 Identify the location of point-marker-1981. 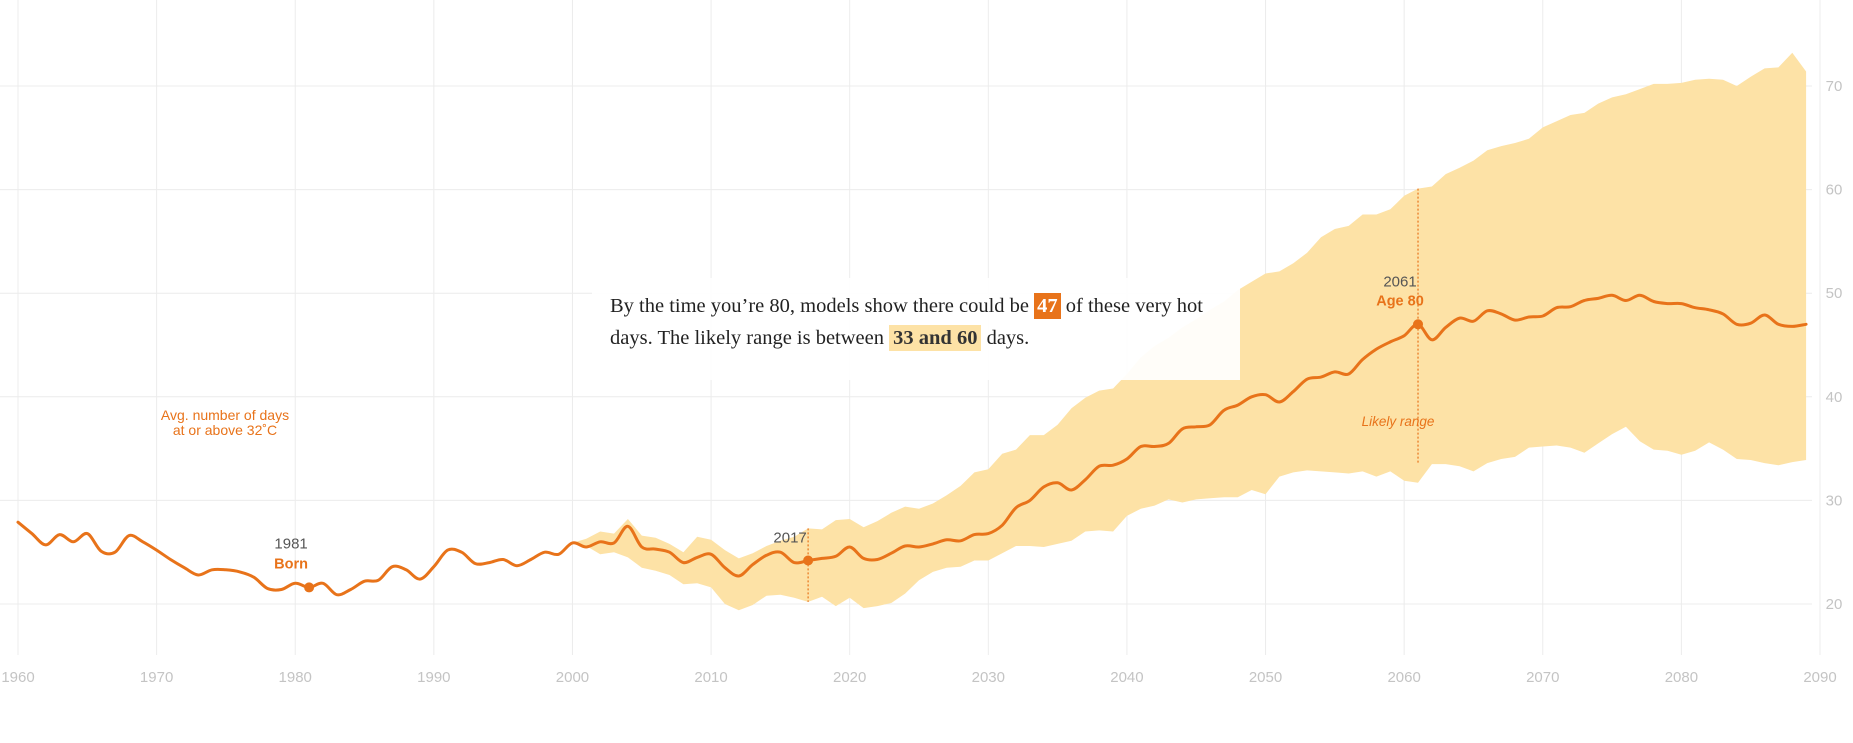
(309, 587).